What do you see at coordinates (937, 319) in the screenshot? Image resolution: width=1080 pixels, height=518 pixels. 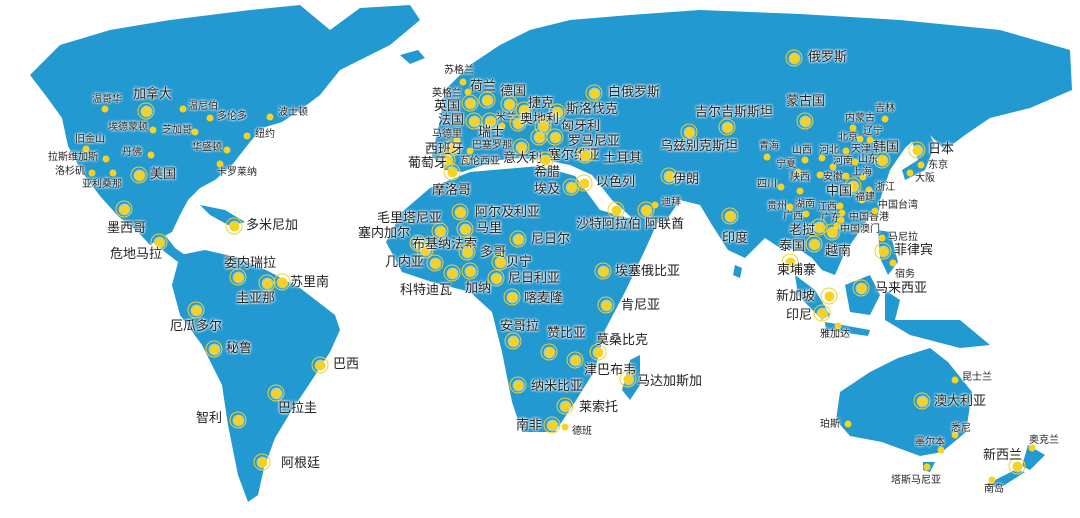 I see `sulawesi-new-guinea` at bounding box center [937, 319].